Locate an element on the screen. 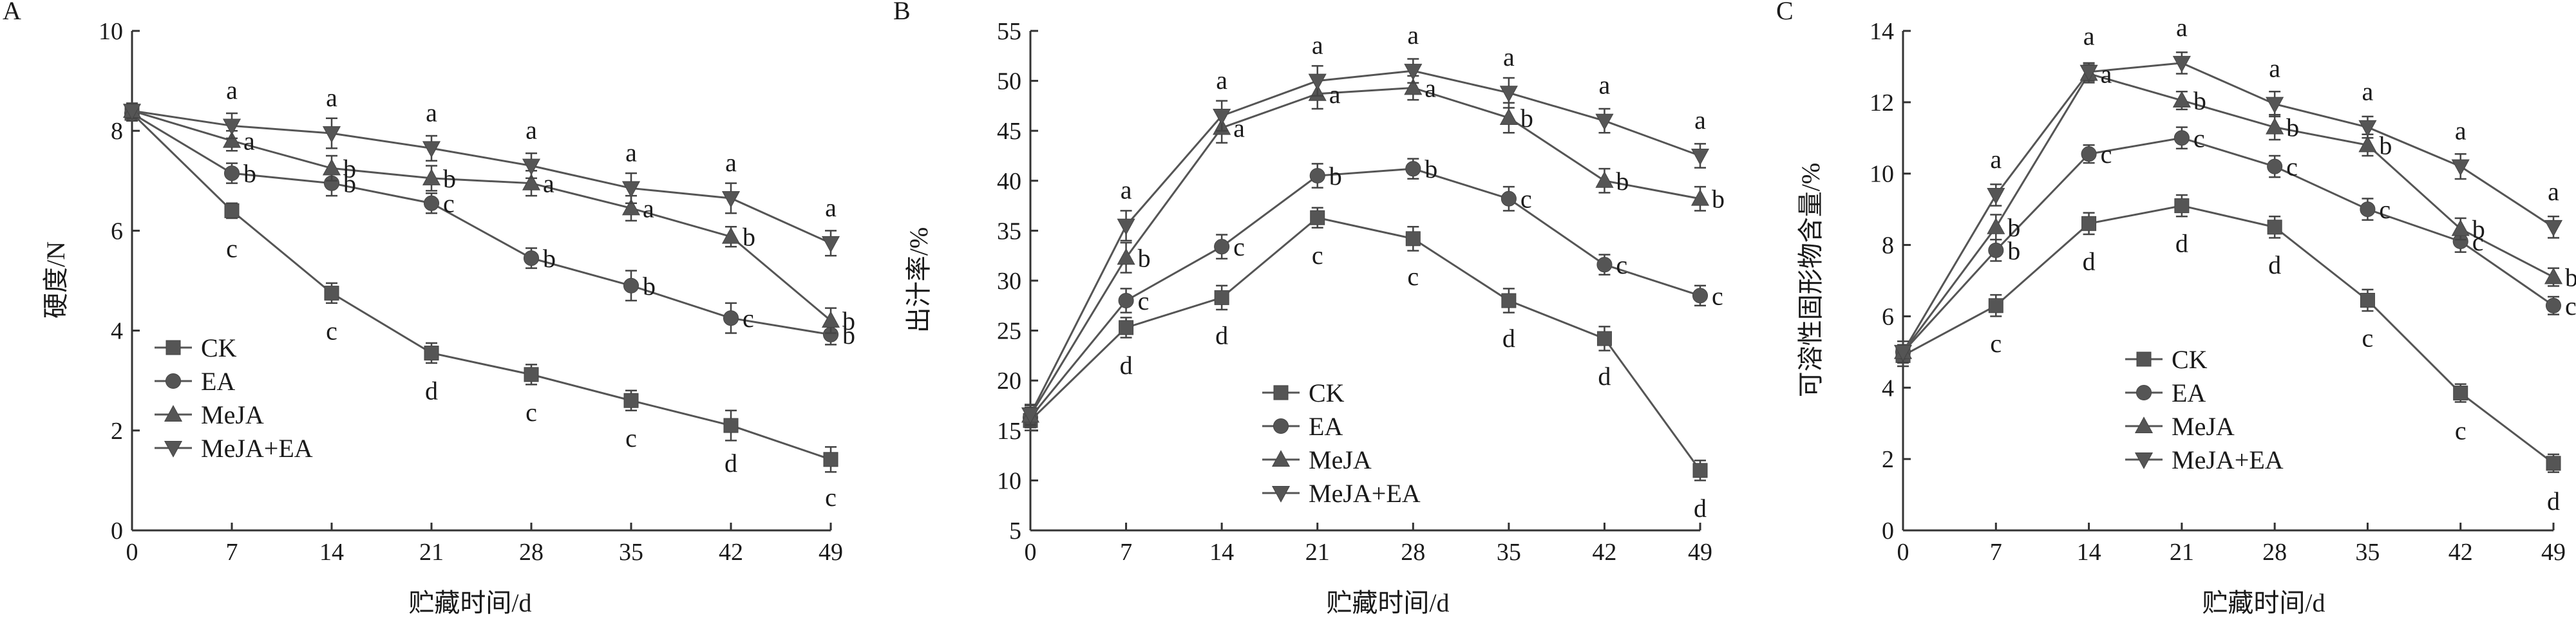 This screenshot has width=2576, height=625. x-tick-label: 42 is located at coordinates (2460, 552).